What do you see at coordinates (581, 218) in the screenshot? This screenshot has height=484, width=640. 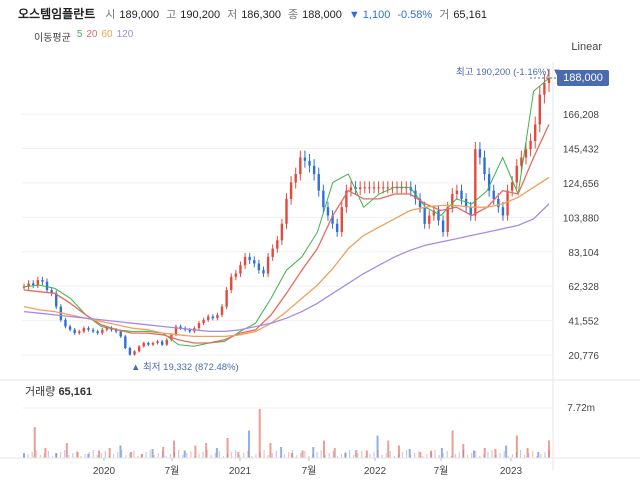 I see `y-tick-label: 103,880` at bounding box center [581, 218].